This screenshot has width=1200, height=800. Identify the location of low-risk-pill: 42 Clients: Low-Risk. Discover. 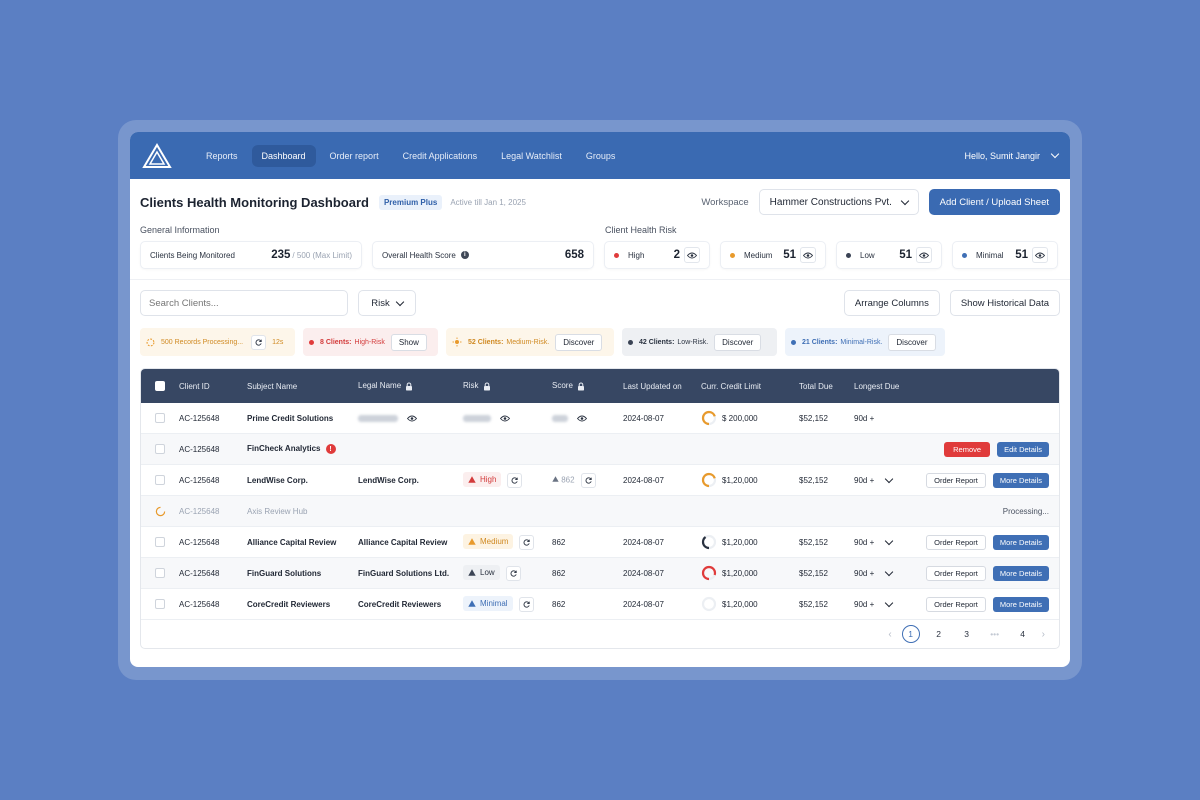
(699, 342).